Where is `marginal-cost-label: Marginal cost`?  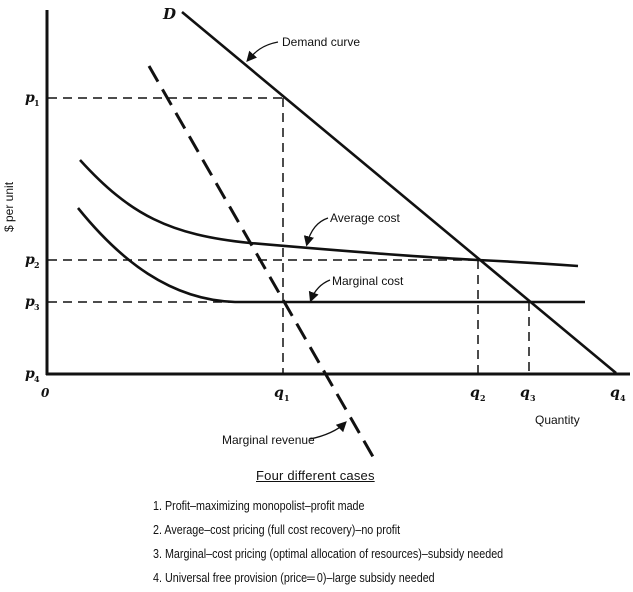
marginal-cost-label: Marginal cost is located at coordinates (368, 281).